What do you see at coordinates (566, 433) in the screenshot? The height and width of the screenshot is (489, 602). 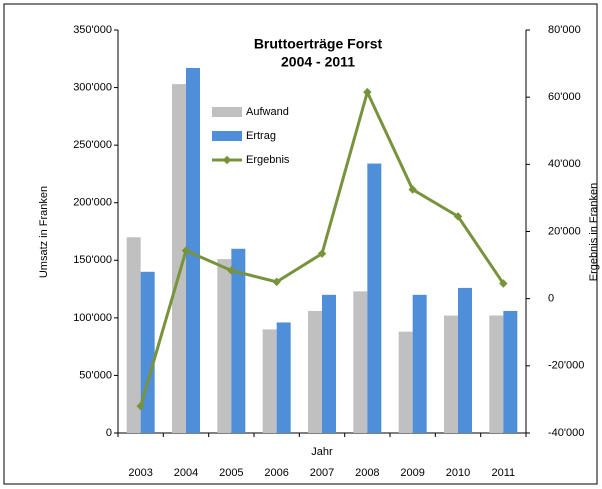 I see `y2-tick-label: -40'000` at bounding box center [566, 433].